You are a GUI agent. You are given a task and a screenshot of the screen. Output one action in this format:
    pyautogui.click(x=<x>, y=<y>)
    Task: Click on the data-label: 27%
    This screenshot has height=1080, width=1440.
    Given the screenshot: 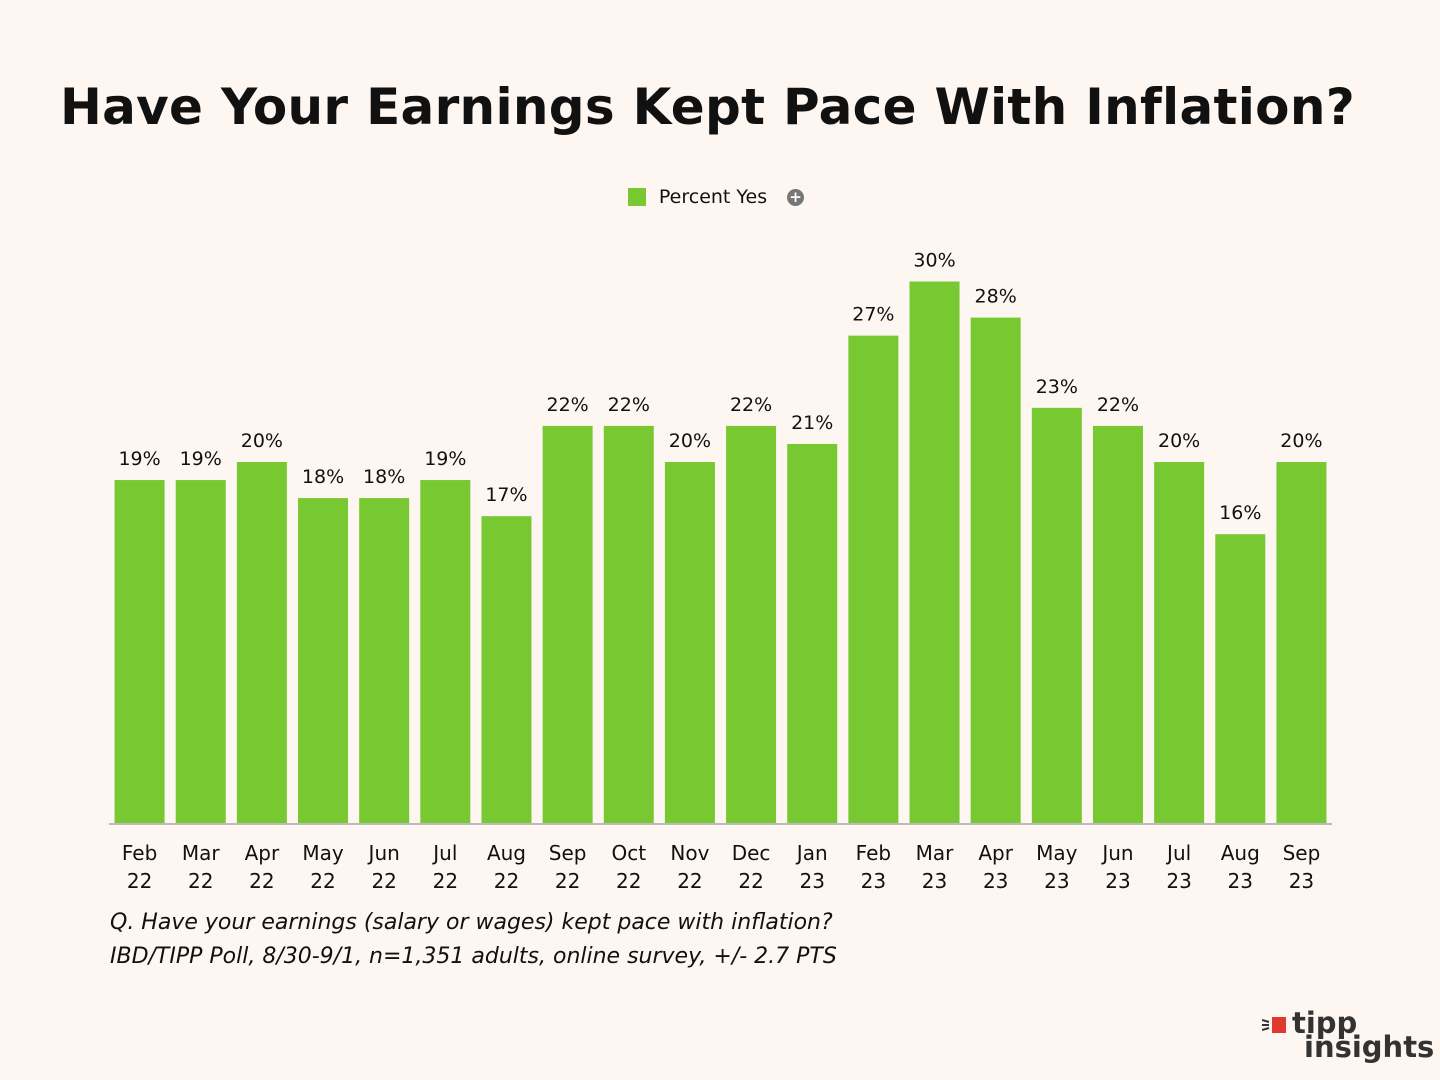 What is the action you would take?
    pyautogui.click(x=873, y=315)
    